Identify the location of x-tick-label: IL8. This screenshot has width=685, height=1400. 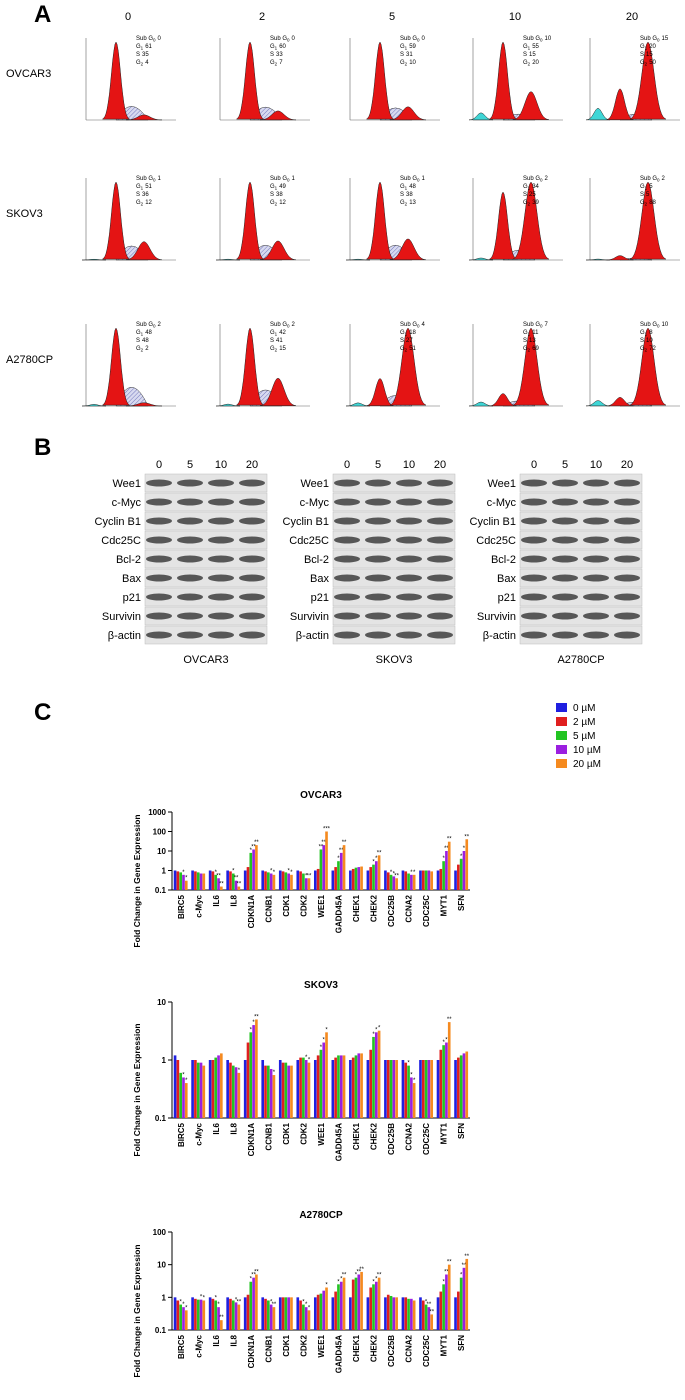
(233, 1340).